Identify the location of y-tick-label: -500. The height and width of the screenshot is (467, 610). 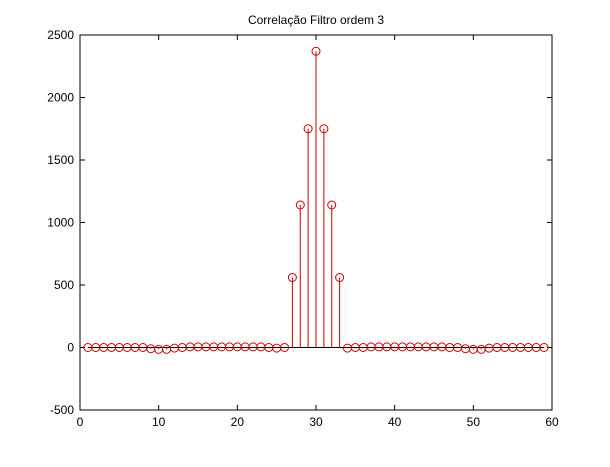
(62, 410).